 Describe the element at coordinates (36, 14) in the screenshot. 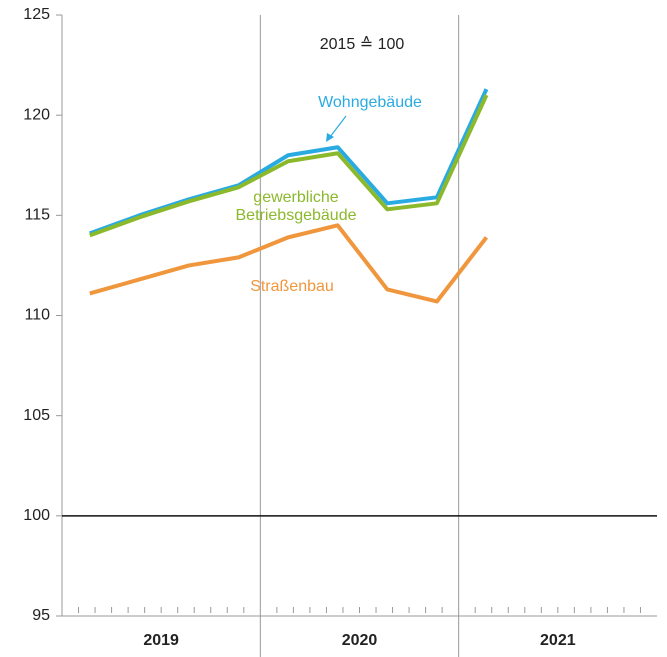

I see `y-tick-label: 125` at that location.